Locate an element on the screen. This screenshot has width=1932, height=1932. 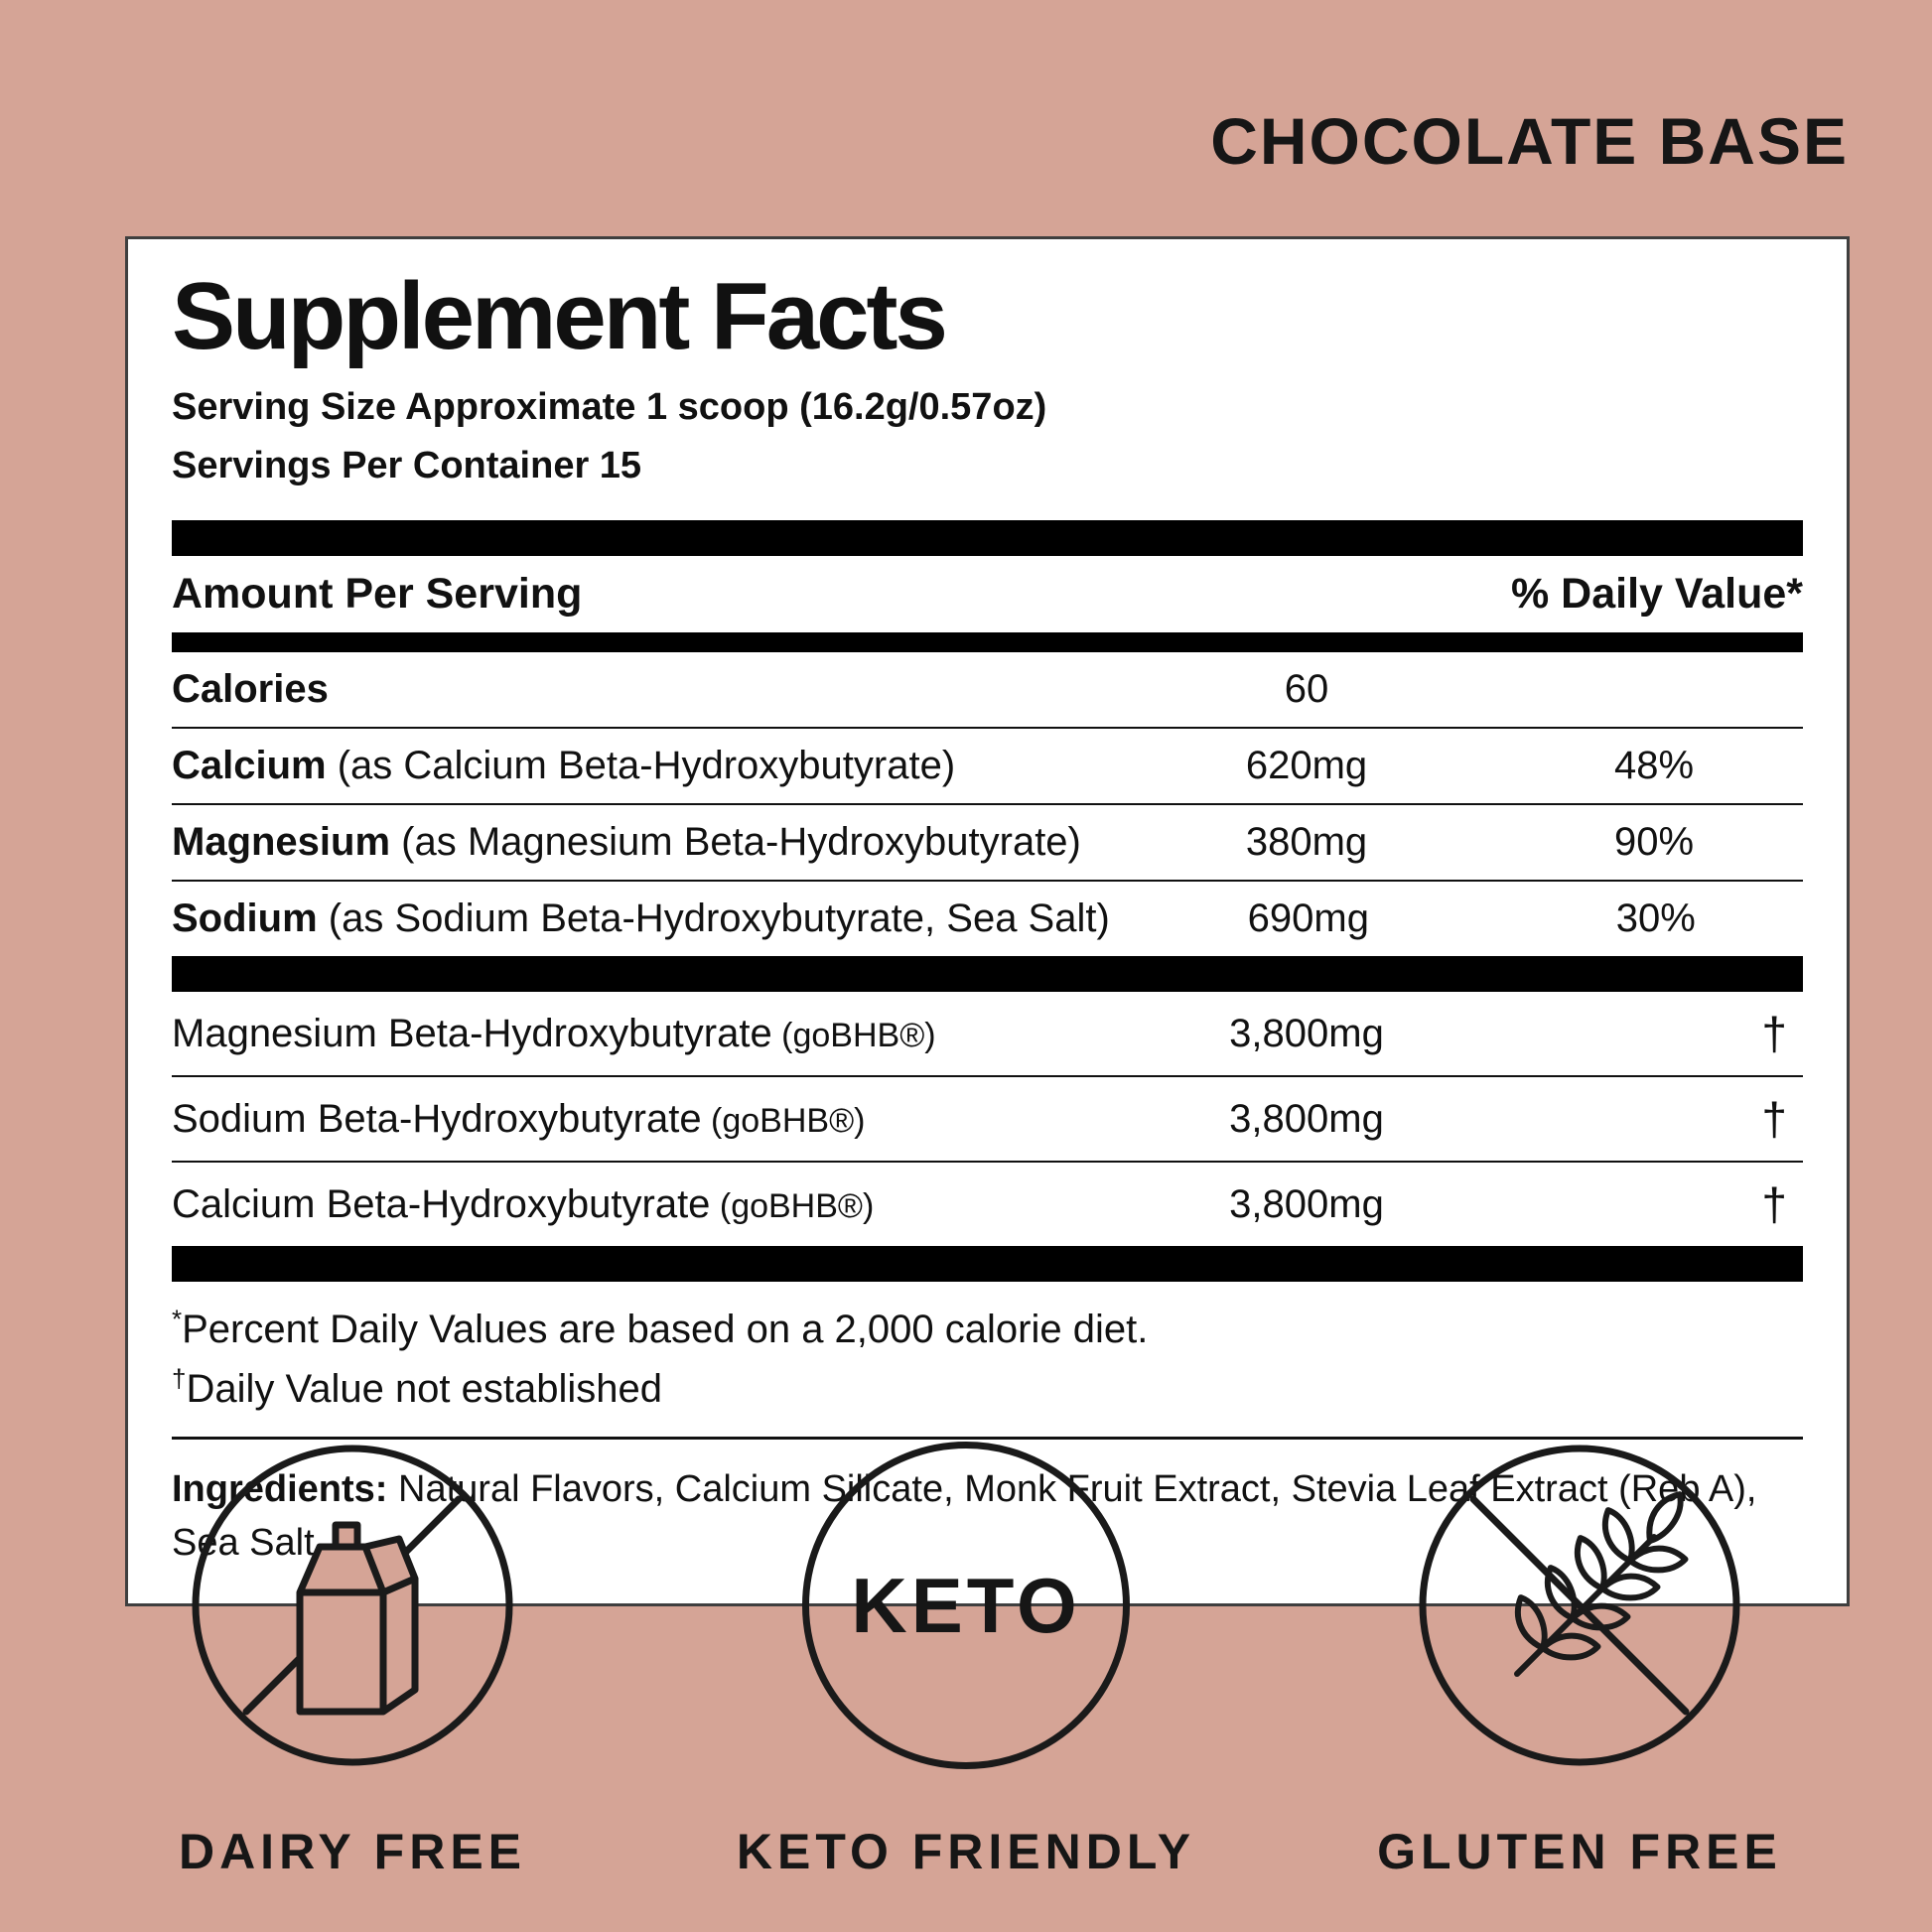
footnote-mark: † is located at coordinates (179, 1379).